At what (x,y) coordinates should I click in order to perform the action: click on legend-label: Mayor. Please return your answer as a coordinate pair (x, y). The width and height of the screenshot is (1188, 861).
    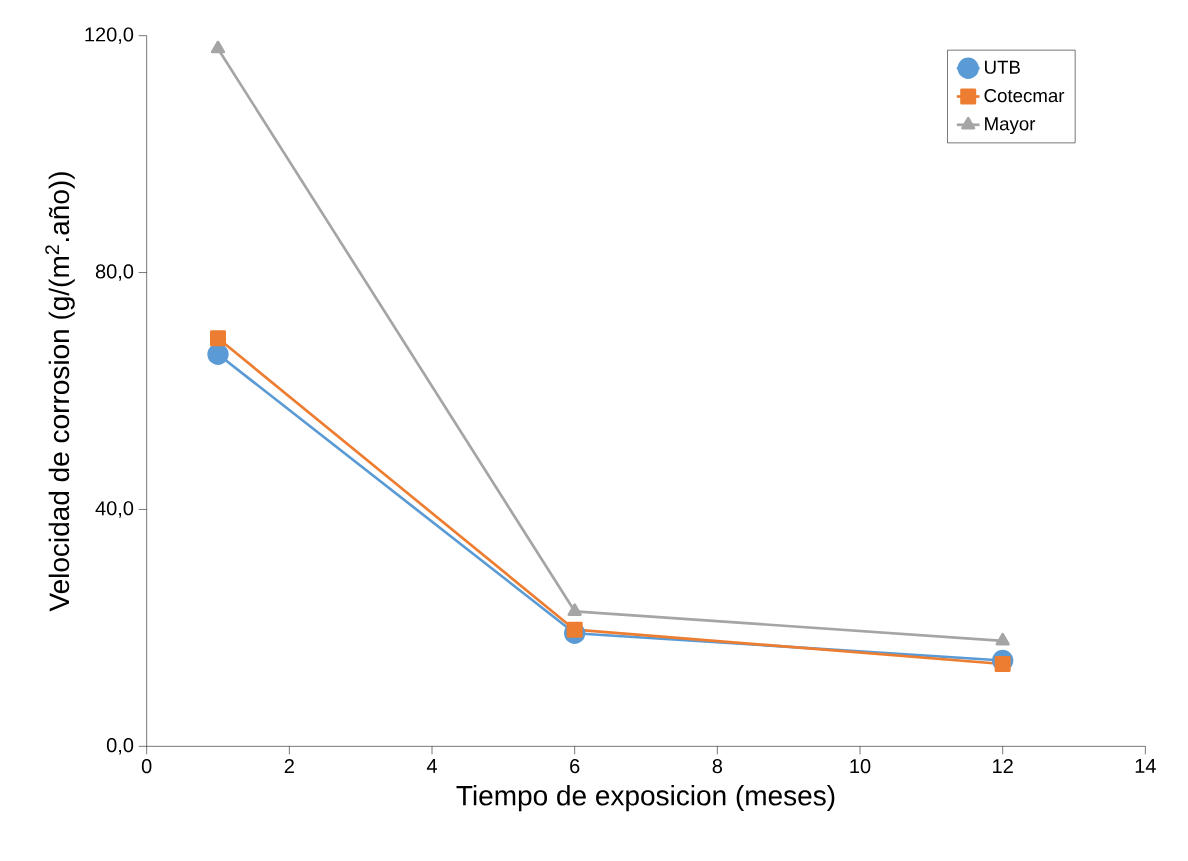
    Looking at the image, I should click on (1010, 126).